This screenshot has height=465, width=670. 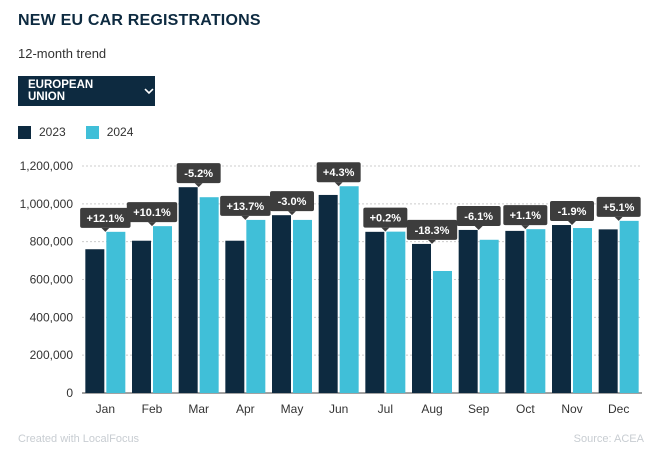 What do you see at coordinates (245, 409) in the screenshot?
I see `x-tick-label: Apr` at bounding box center [245, 409].